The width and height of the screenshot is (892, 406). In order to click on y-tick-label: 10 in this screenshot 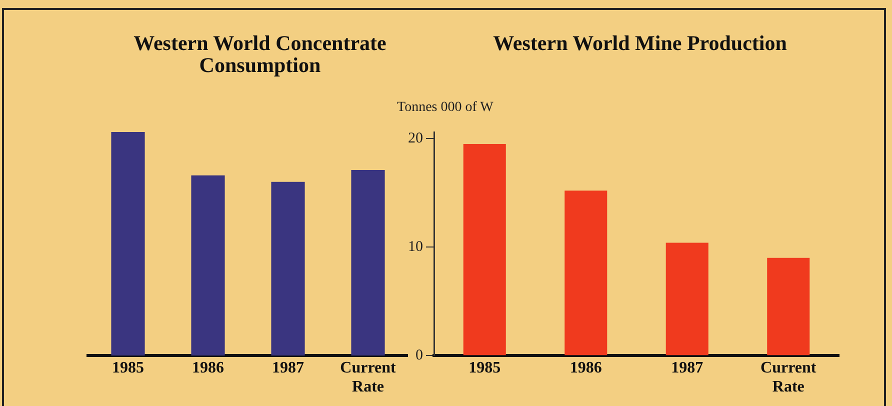, I will do `click(415, 246)`.